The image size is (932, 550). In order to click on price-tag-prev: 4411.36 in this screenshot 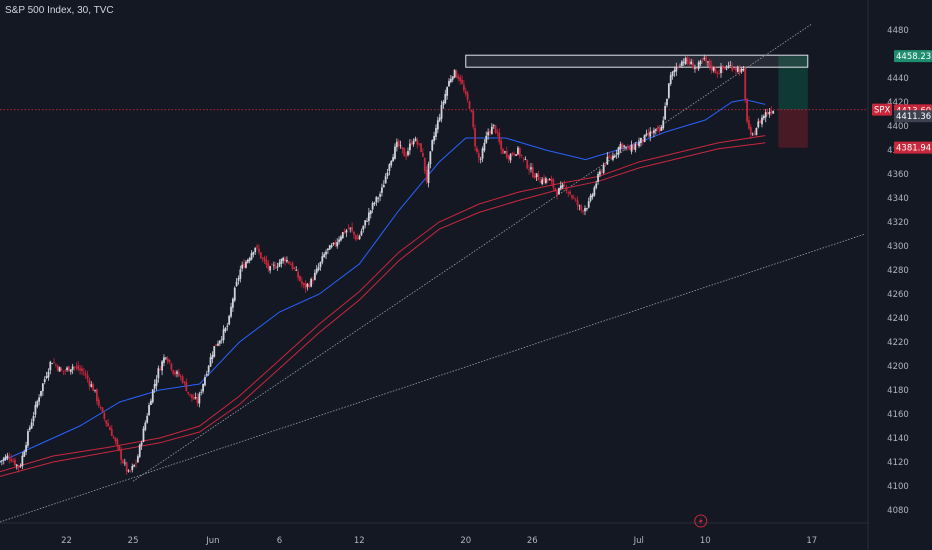, I will do `click(913, 117)`.